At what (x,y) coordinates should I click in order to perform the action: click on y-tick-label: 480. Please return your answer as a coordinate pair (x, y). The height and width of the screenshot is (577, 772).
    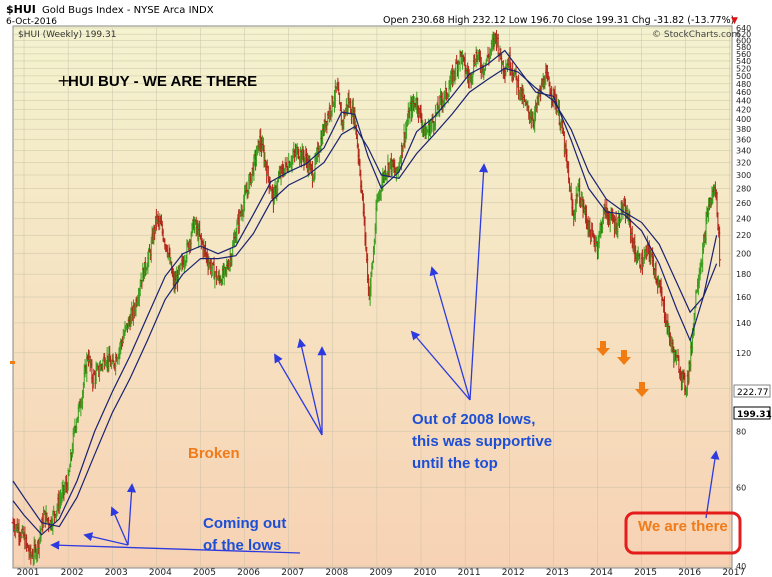
    Looking at the image, I should click on (743, 84).